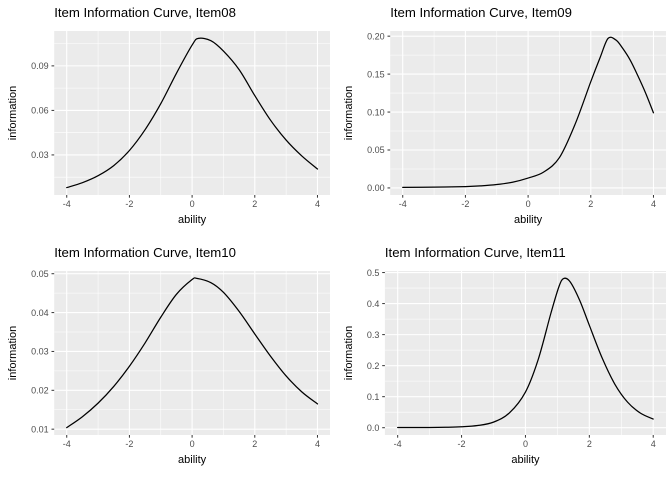  I want to click on svg-text: 0.09, so click(40, 66).